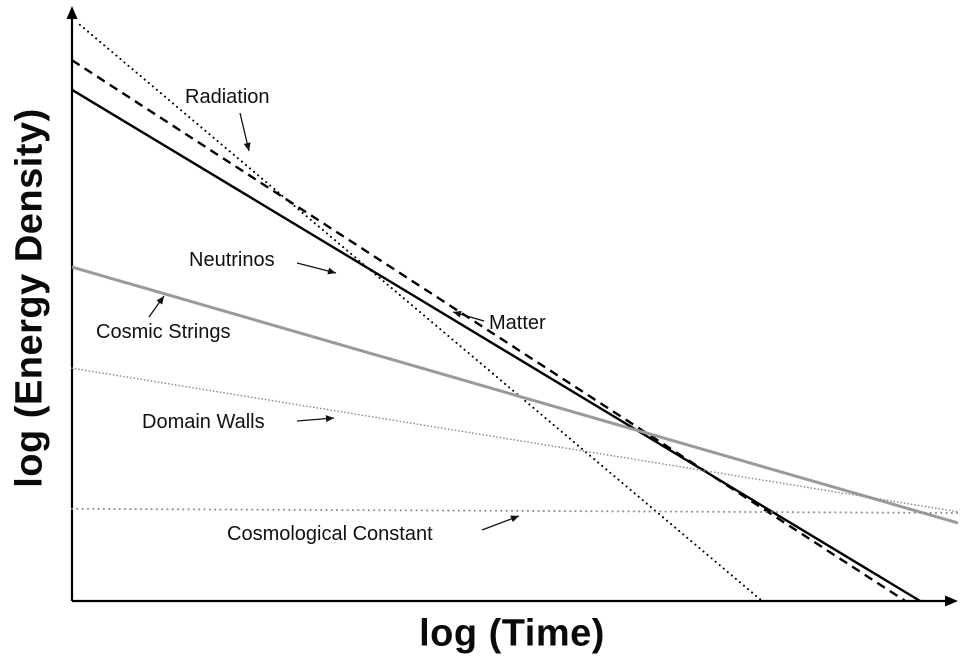  What do you see at coordinates (203, 422) in the screenshot?
I see `annotation-label-domain-walls: Domain Walls` at bounding box center [203, 422].